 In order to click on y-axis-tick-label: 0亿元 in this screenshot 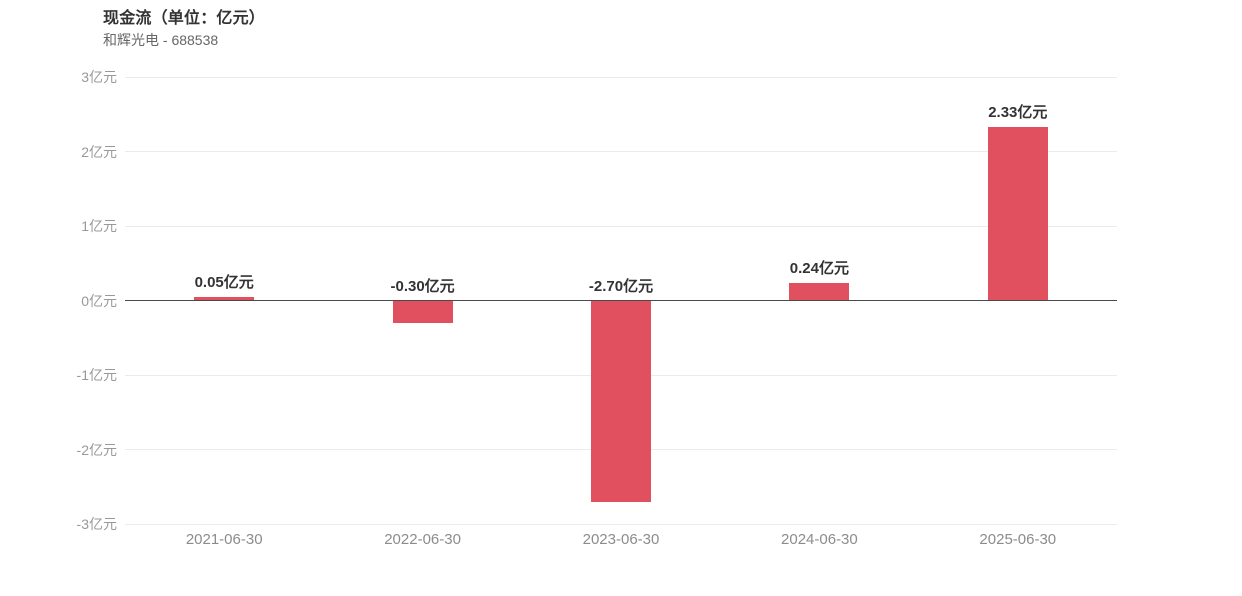, I will do `click(99, 300)`.